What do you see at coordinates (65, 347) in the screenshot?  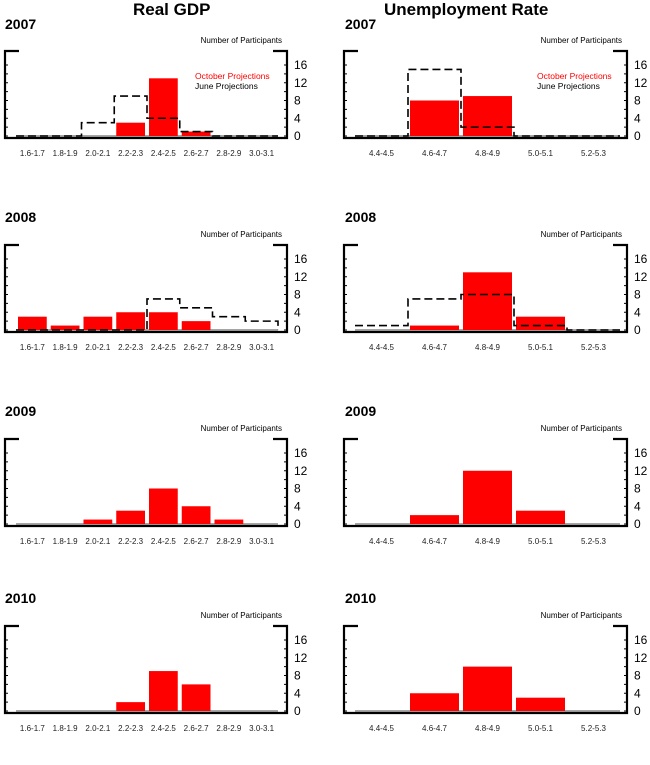 I see `x-tick-label: 1.8-1.9` at bounding box center [65, 347].